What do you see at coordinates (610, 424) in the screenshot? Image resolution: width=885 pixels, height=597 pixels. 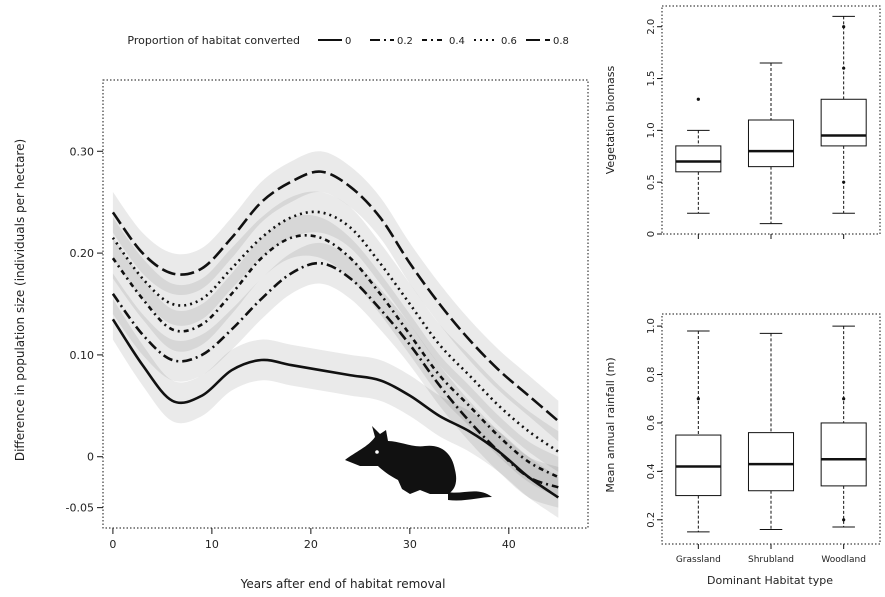 I see `boxplot-2-y-axis-label: Mean annual rainfall (m)` at bounding box center [610, 424].